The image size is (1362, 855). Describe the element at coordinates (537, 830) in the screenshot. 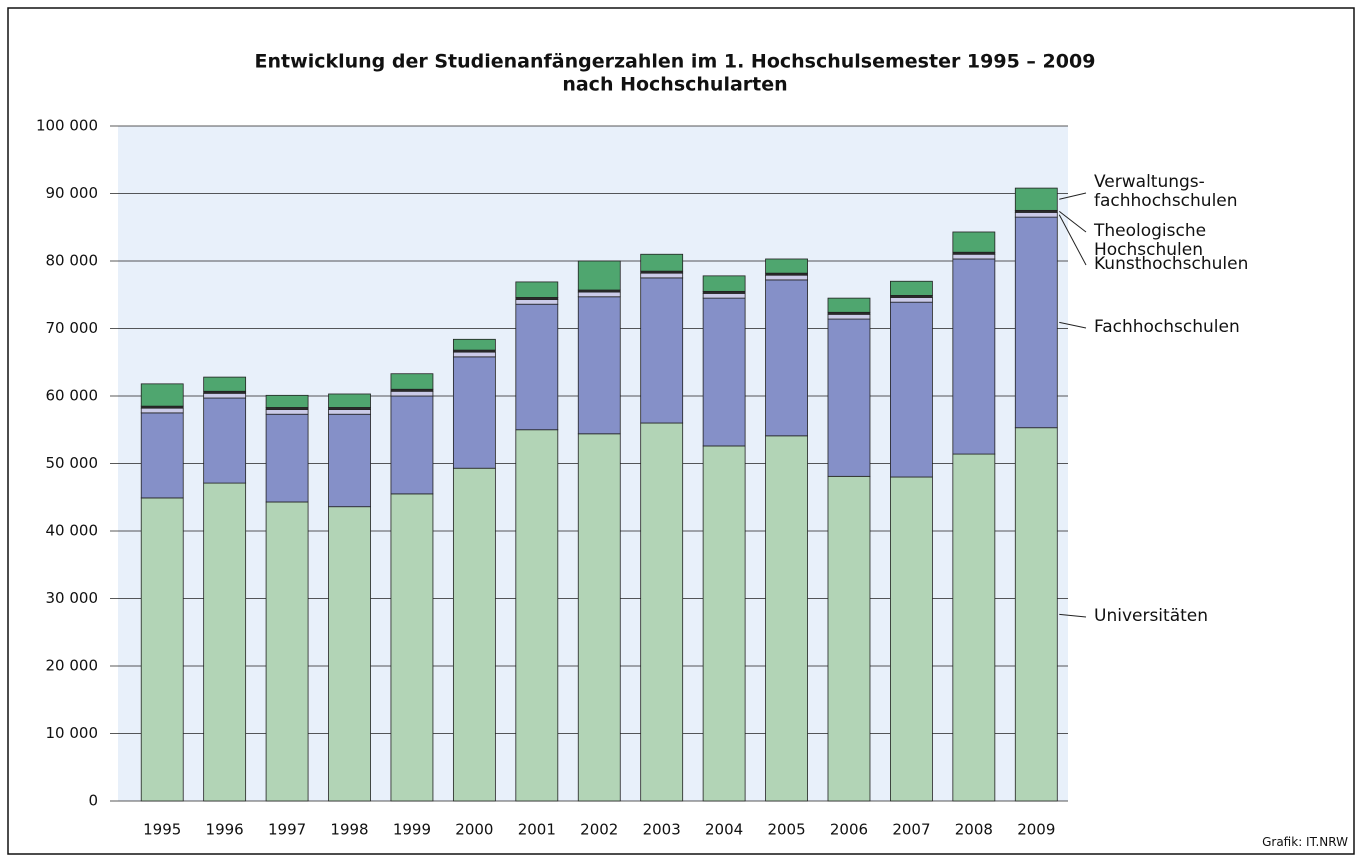

I see `x-tick-label: 2001` at that location.